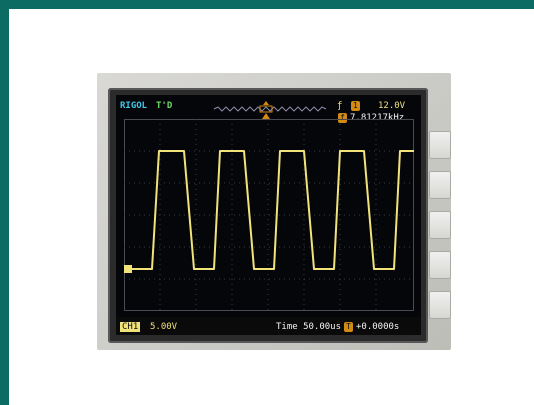 Image resolution: width=534 pixels, height=405 pixels. What do you see at coordinates (270, 110) in the screenshot?
I see `memory-position-indicator` at bounding box center [270, 110].